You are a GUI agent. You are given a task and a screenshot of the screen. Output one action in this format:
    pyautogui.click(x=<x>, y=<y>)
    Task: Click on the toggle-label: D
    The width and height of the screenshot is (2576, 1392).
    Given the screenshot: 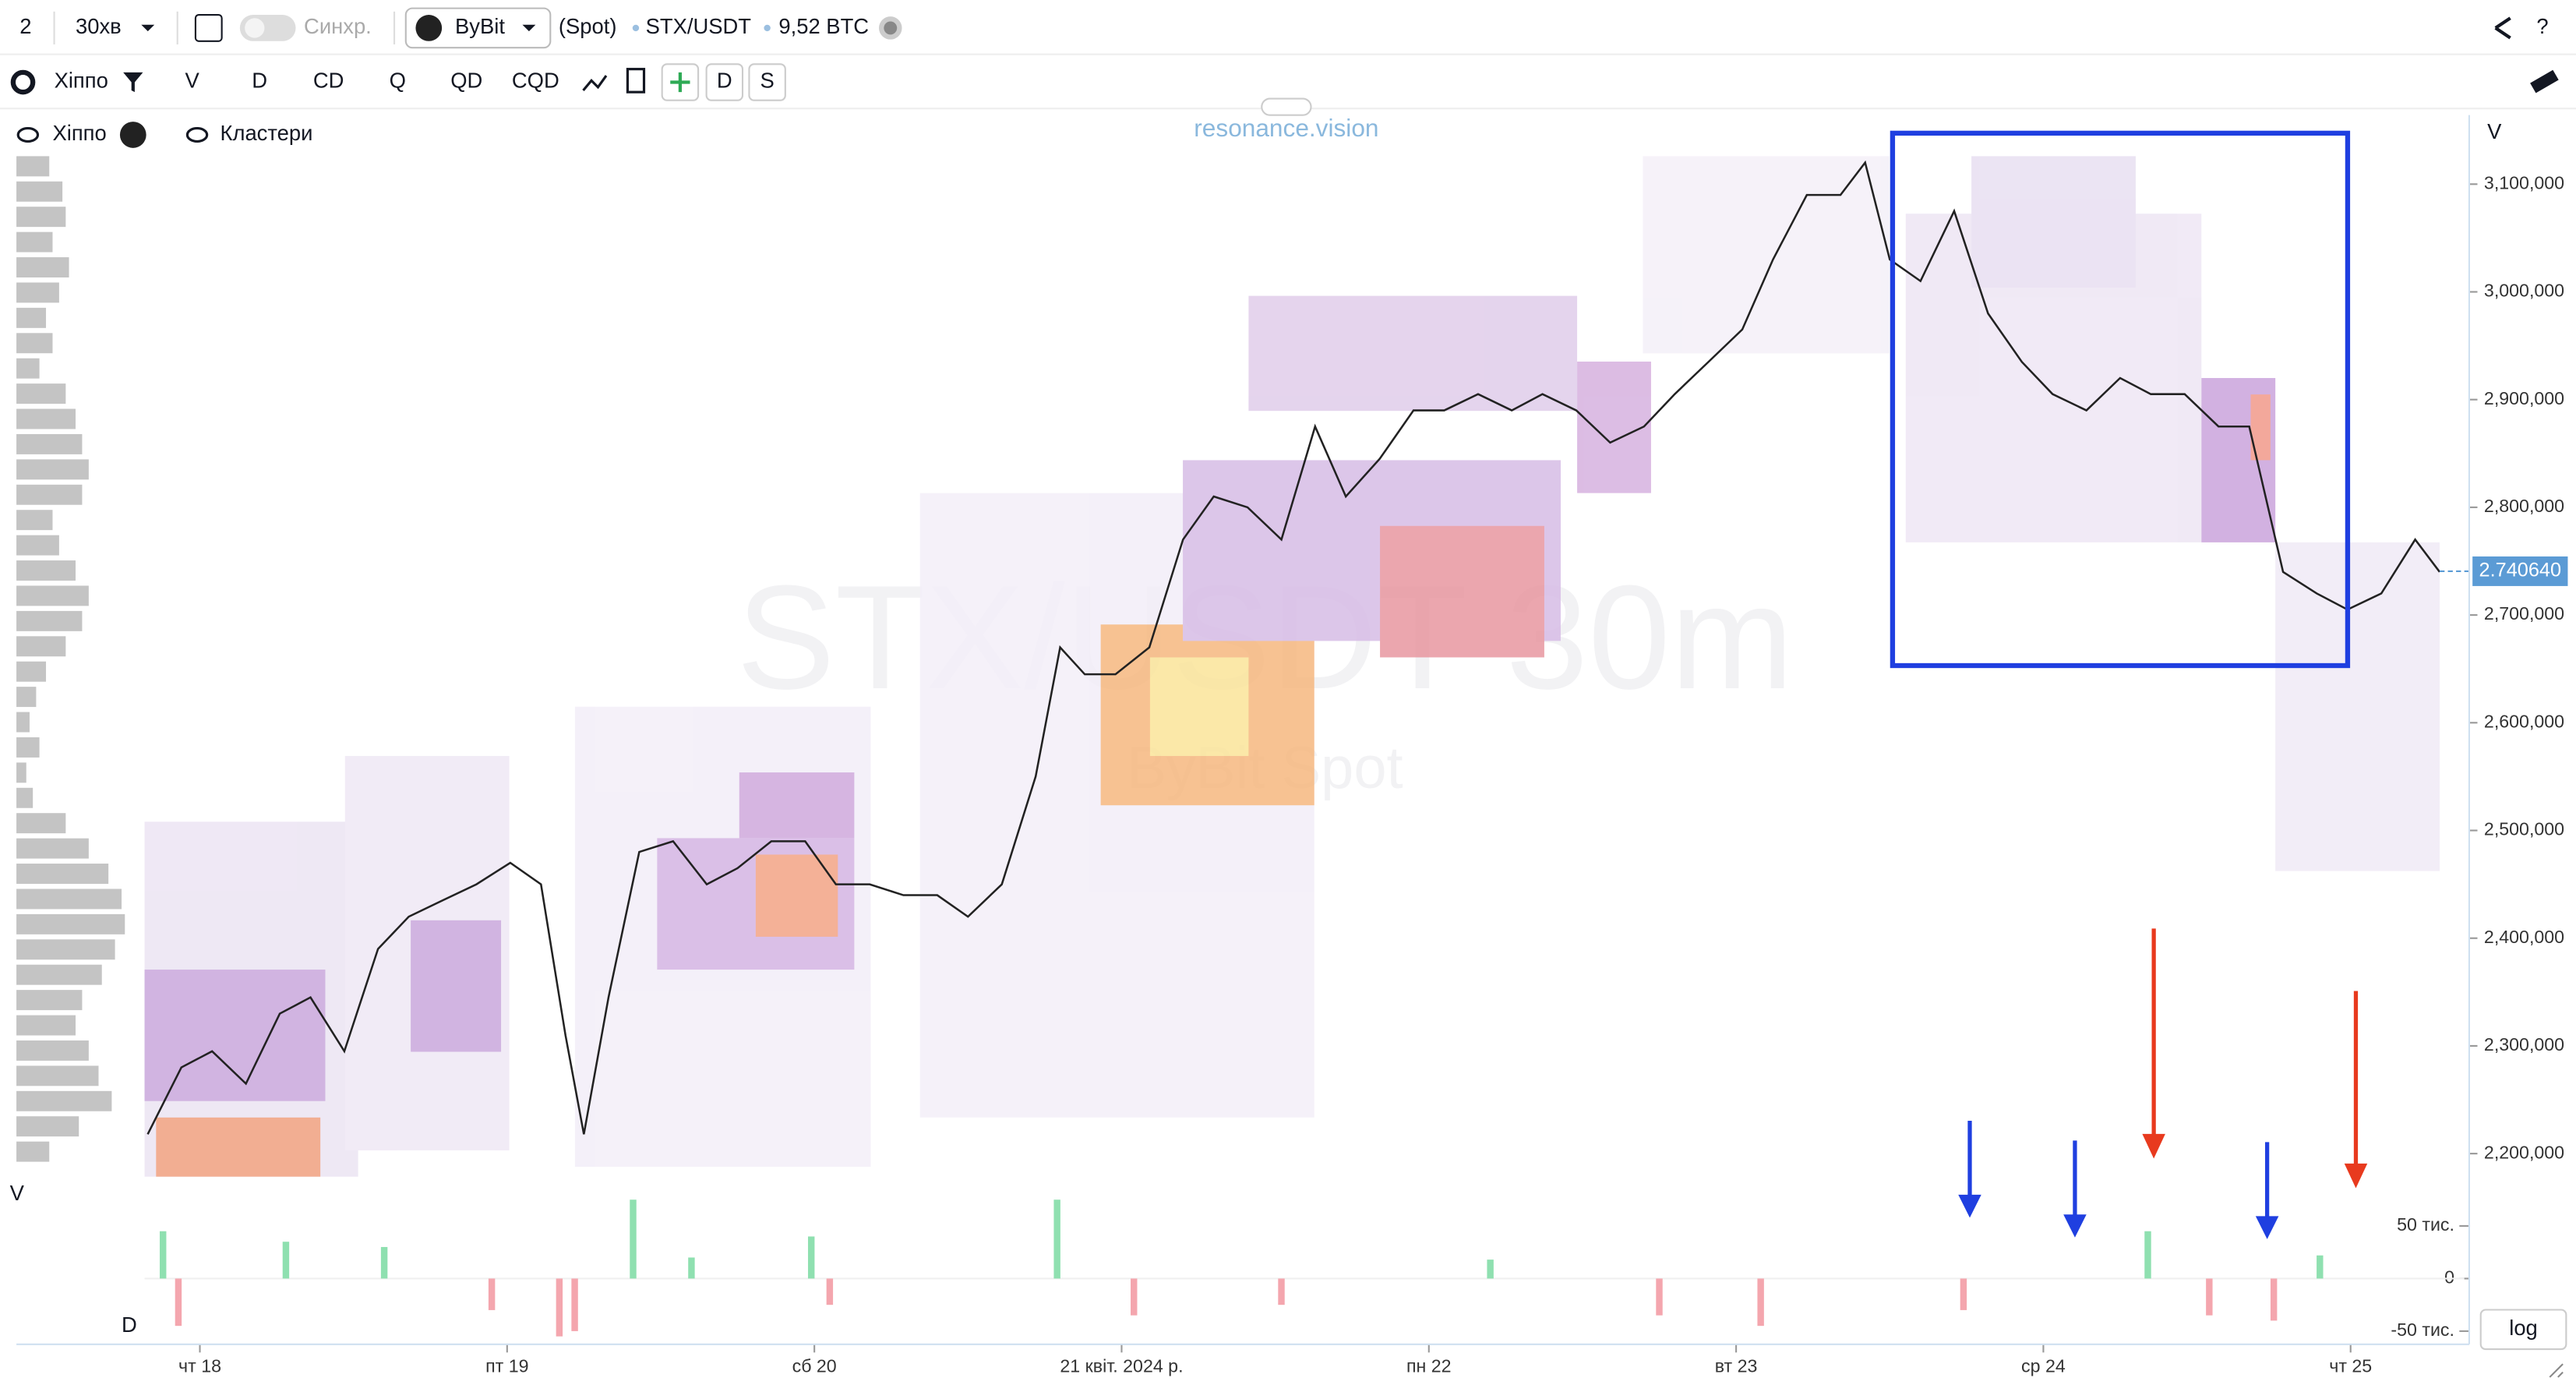 What is the action you would take?
    pyautogui.click(x=724, y=81)
    